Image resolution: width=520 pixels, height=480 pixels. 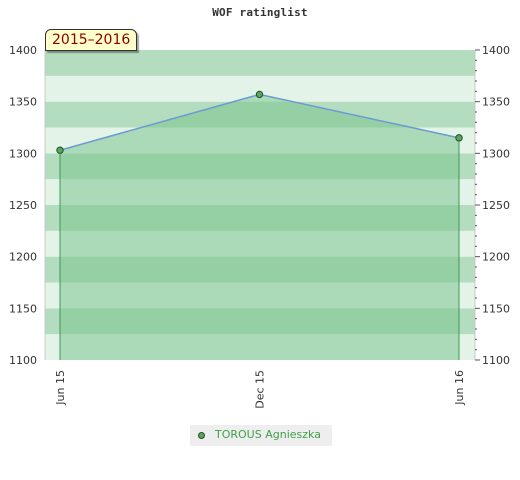 What do you see at coordinates (60, 388) in the screenshot?
I see `x-tick-label: Jun 15` at bounding box center [60, 388].